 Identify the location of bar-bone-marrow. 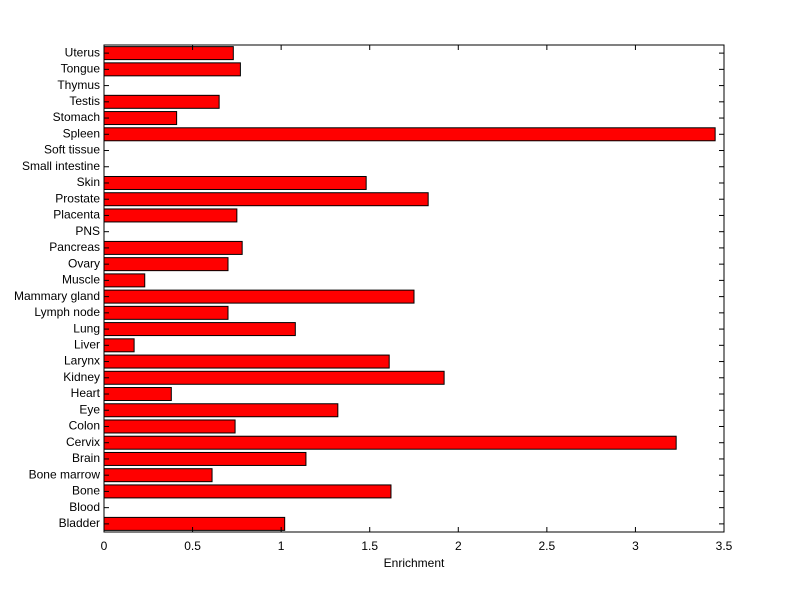
(158, 475).